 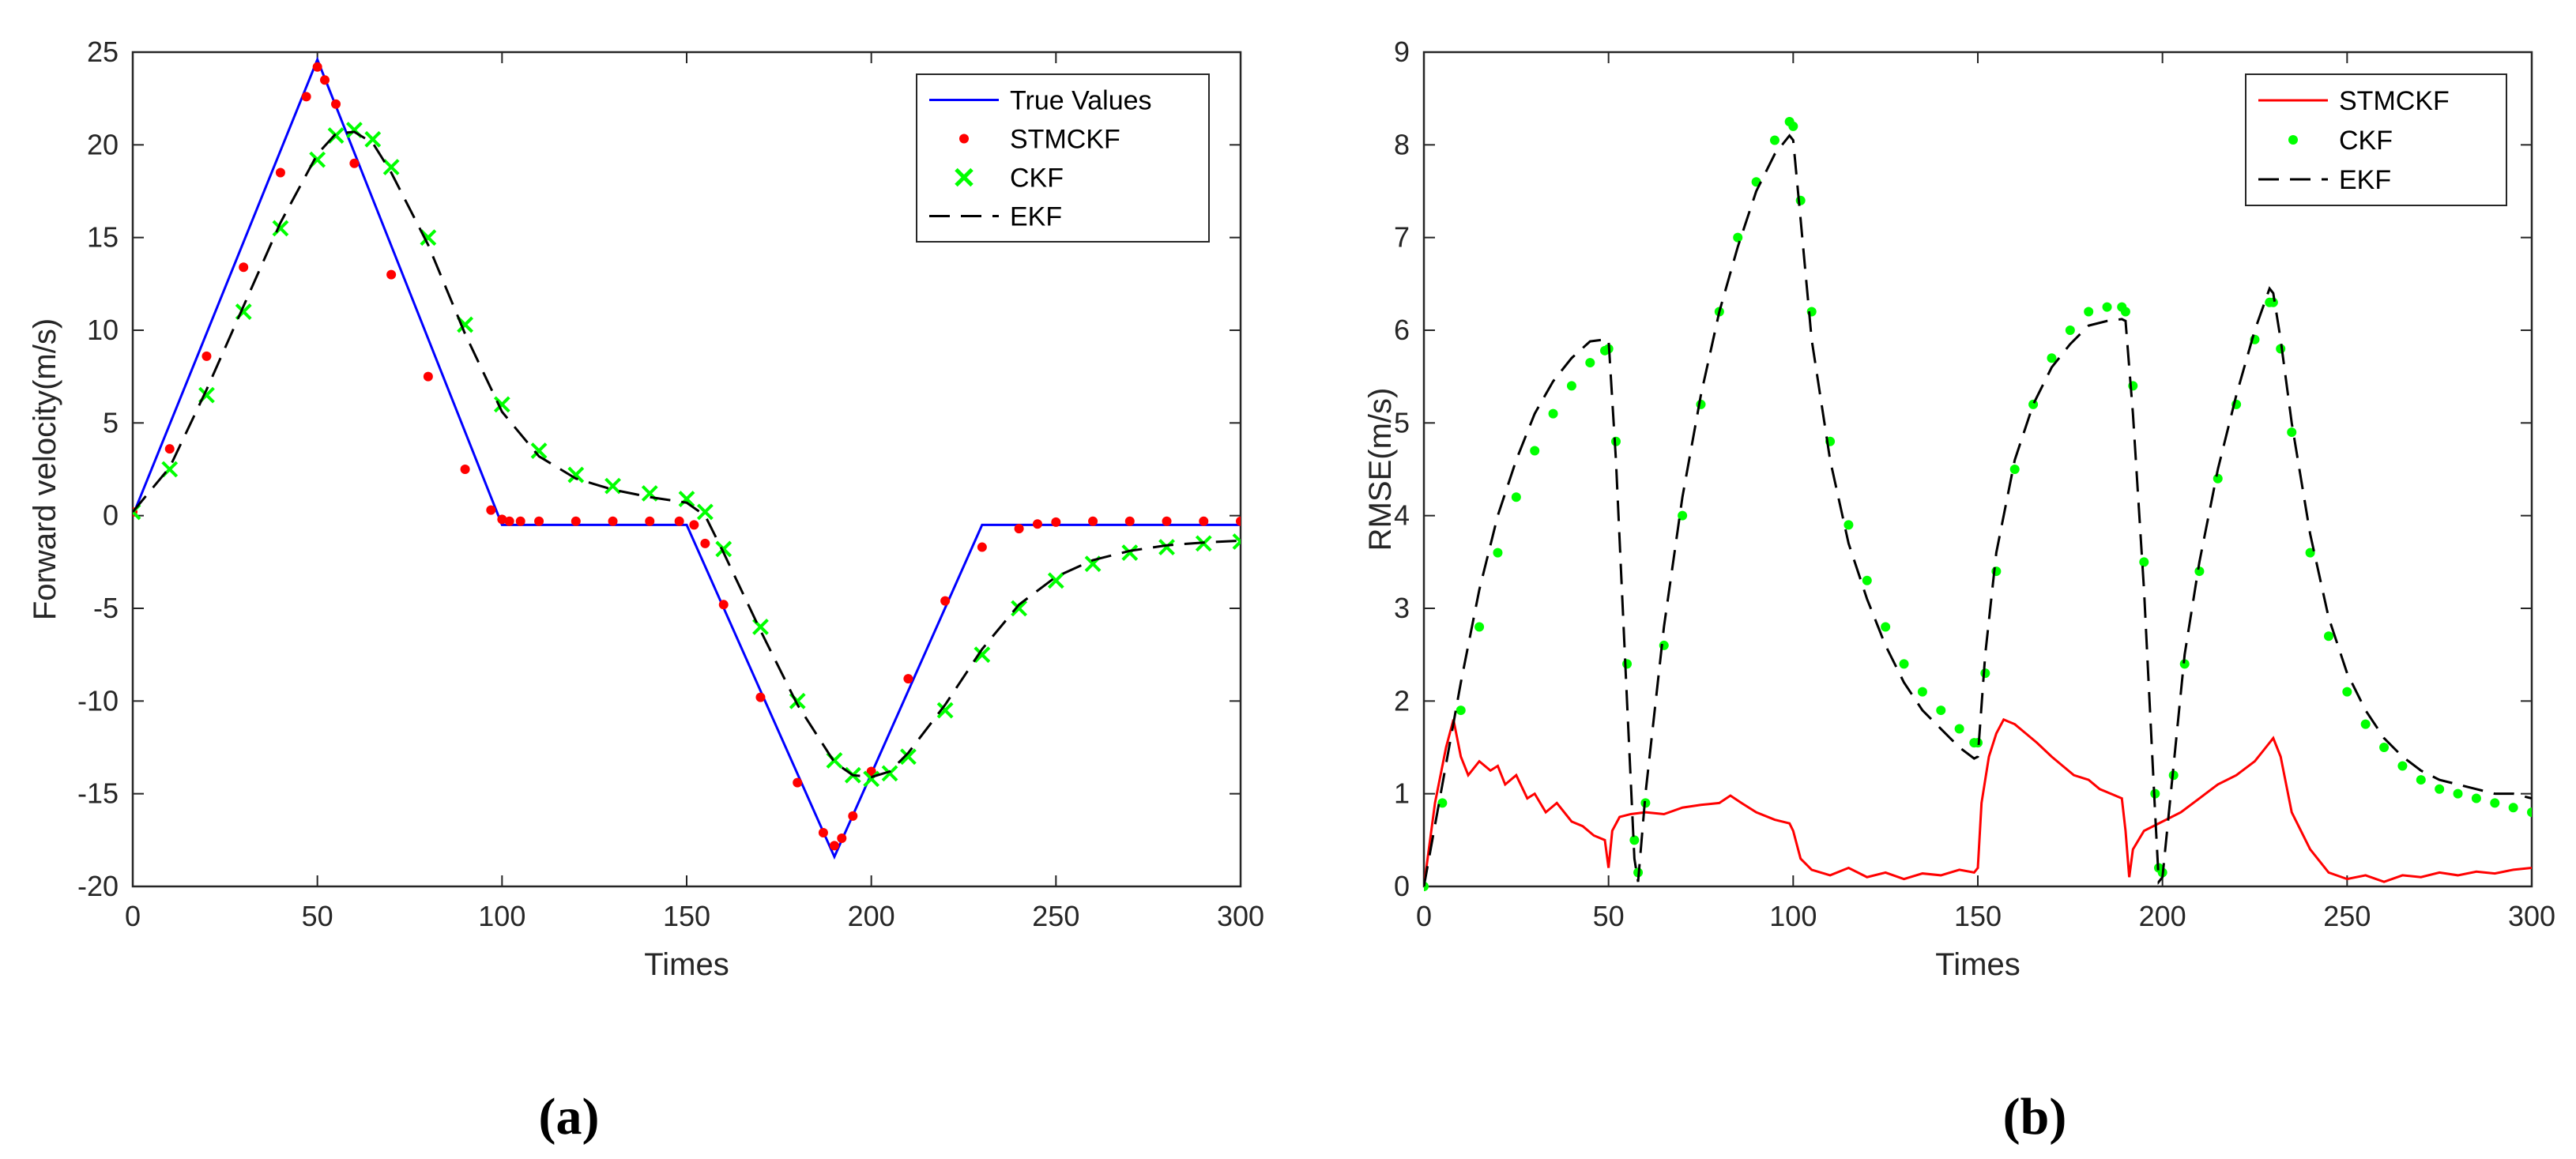 I want to click on y-tick-label: -20, so click(x=98, y=886).